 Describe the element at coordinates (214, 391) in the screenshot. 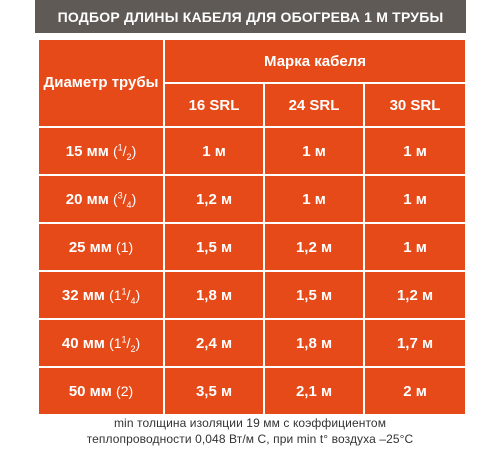

I see `length-cell: 3,5 м` at that location.